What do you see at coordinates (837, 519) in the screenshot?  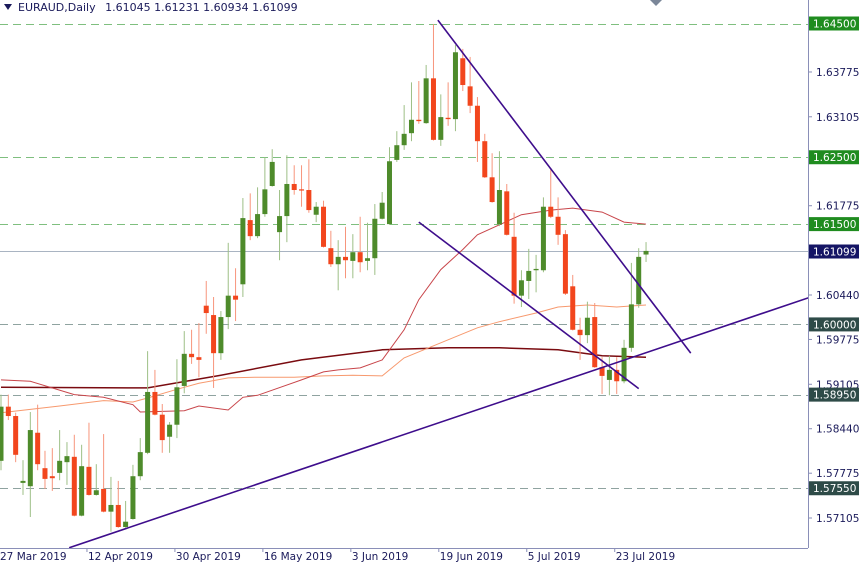 I see `price-tick-label: 1.57105` at bounding box center [837, 519].